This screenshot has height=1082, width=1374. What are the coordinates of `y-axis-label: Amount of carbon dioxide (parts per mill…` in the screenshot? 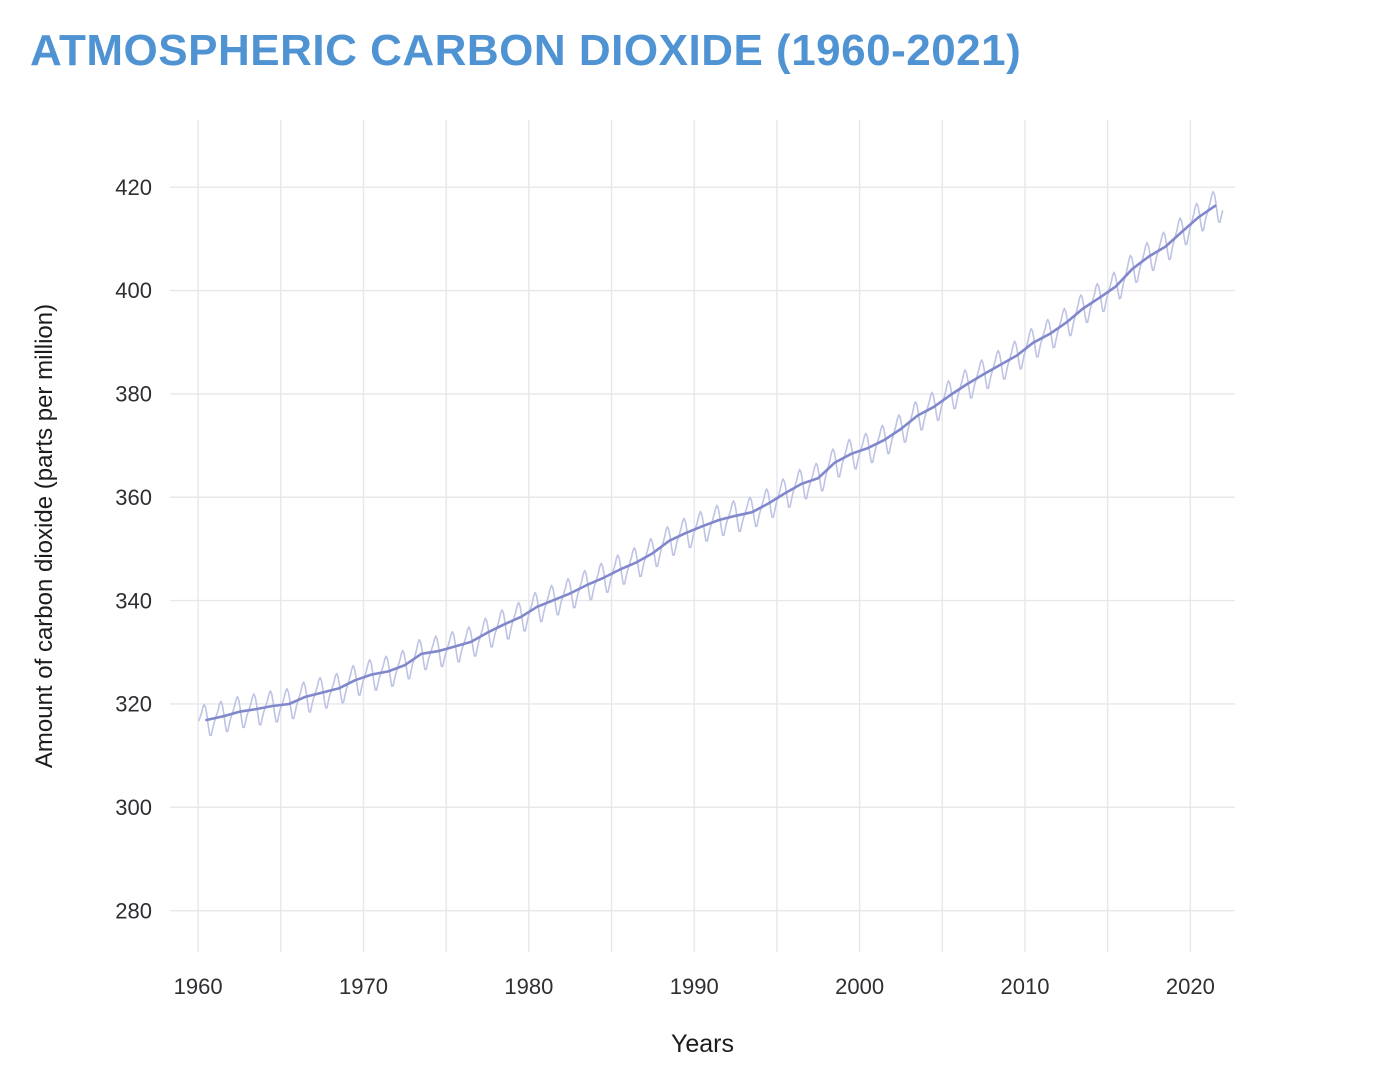 It's located at (44, 536).